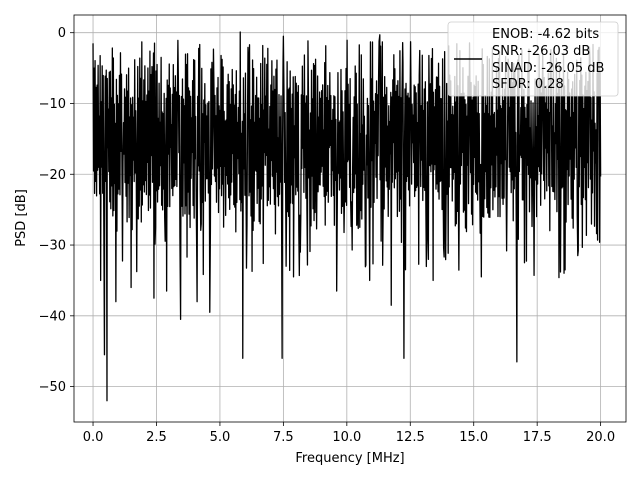 The height and width of the screenshot is (480, 640). What do you see at coordinates (283, 437) in the screenshot?
I see `x-tick-label: 7.5` at bounding box center [283, 437].